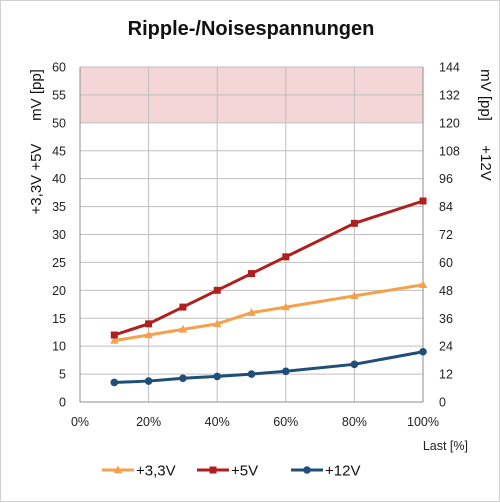 The image size is (500, 503). I want to click on y-right-tick-label: 72, so click(446, 235).